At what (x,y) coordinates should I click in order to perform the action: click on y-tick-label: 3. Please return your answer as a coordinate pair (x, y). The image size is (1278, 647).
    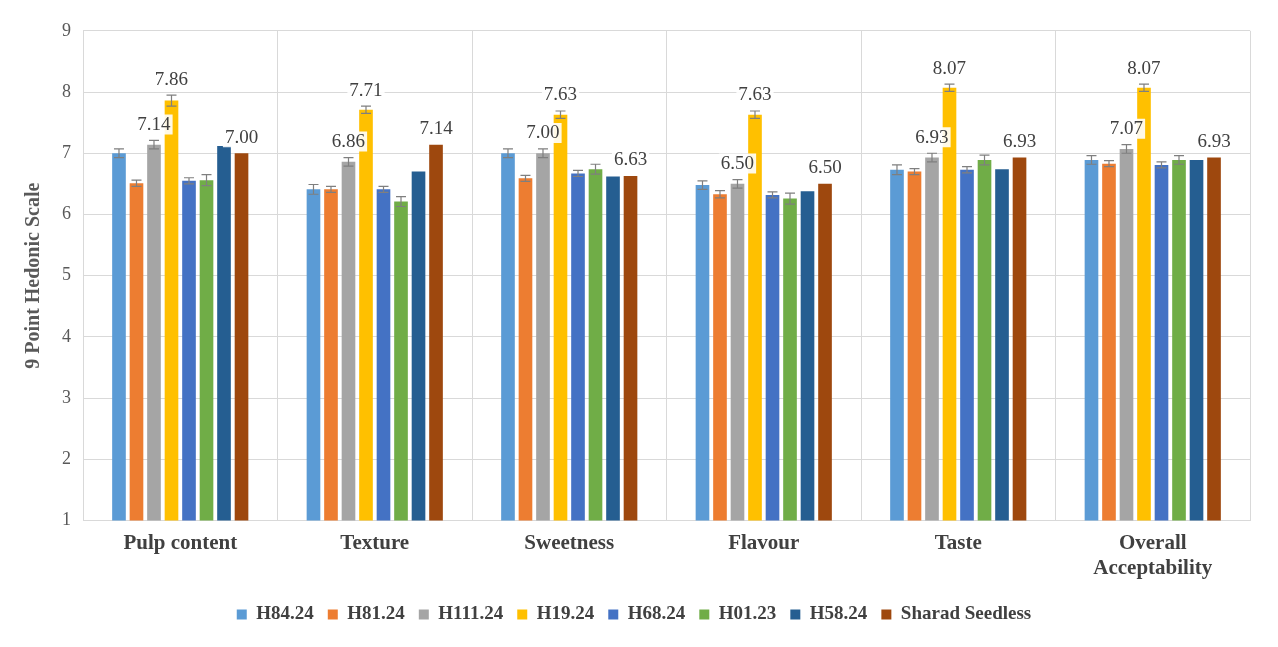
    Looking at the image, I should click on (66, 396).